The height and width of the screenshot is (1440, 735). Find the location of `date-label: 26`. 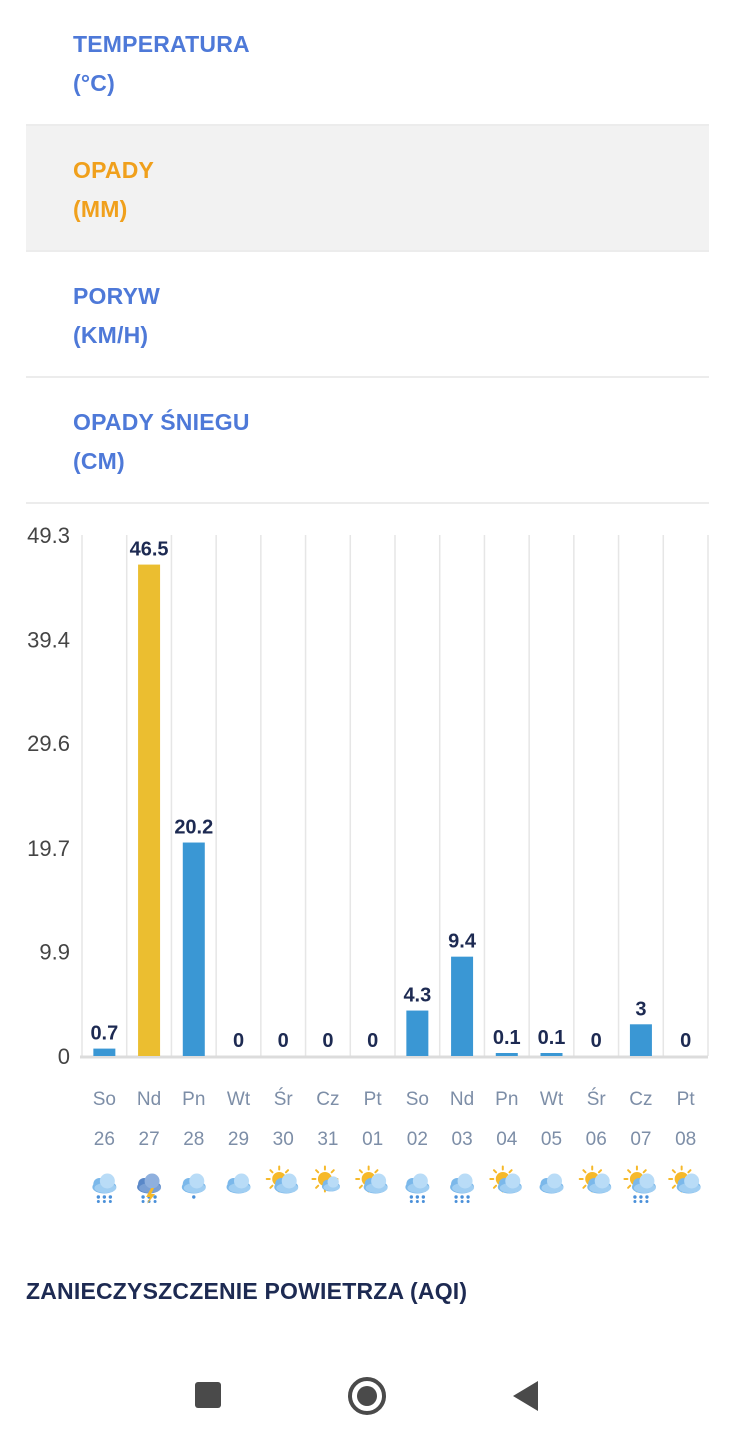

date-label: 26 is located at coordinates (104, 1139).